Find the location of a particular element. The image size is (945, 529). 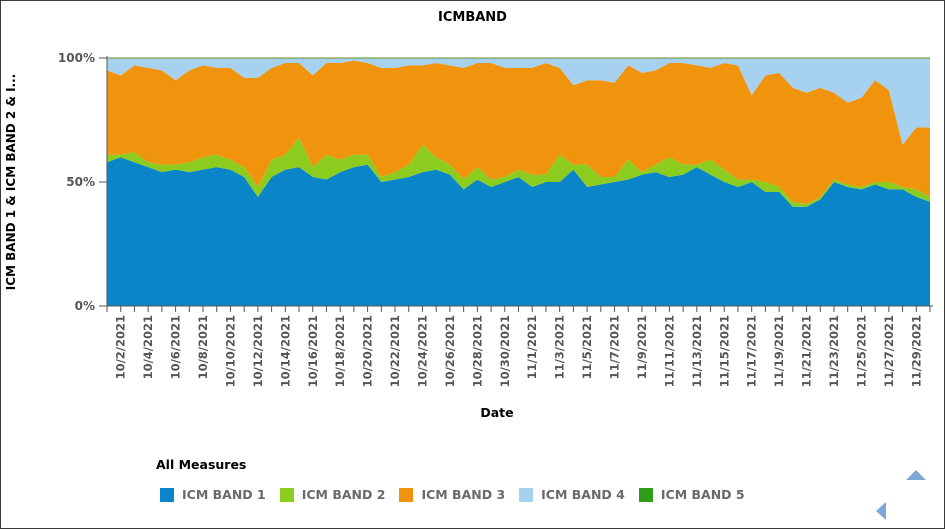

legend-label: ICM BAND 3 is located at coordinates (463, 494).